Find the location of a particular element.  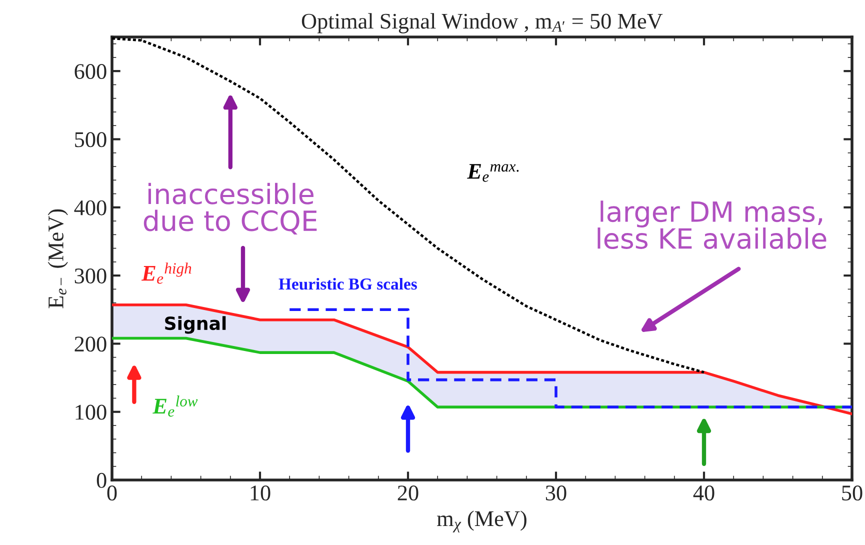

x-tick-label: 50 is located at coordinates (852, 493).